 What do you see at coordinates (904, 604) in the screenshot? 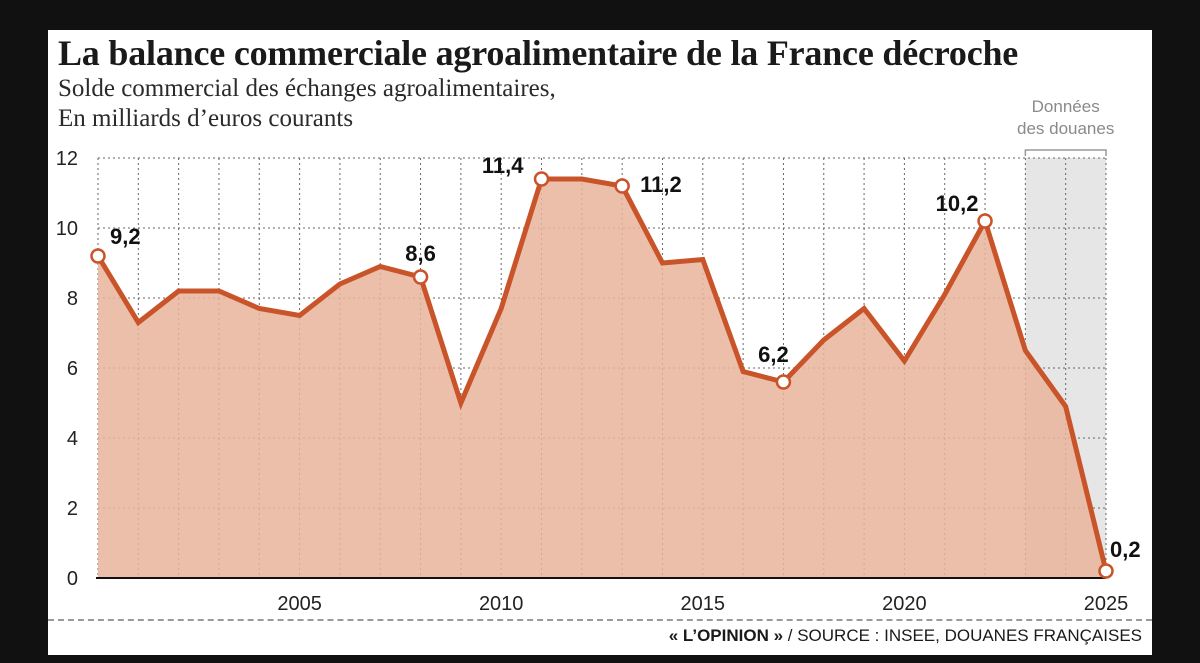
I see `x-tick-label: 2020` at bounding box center [904, 604].